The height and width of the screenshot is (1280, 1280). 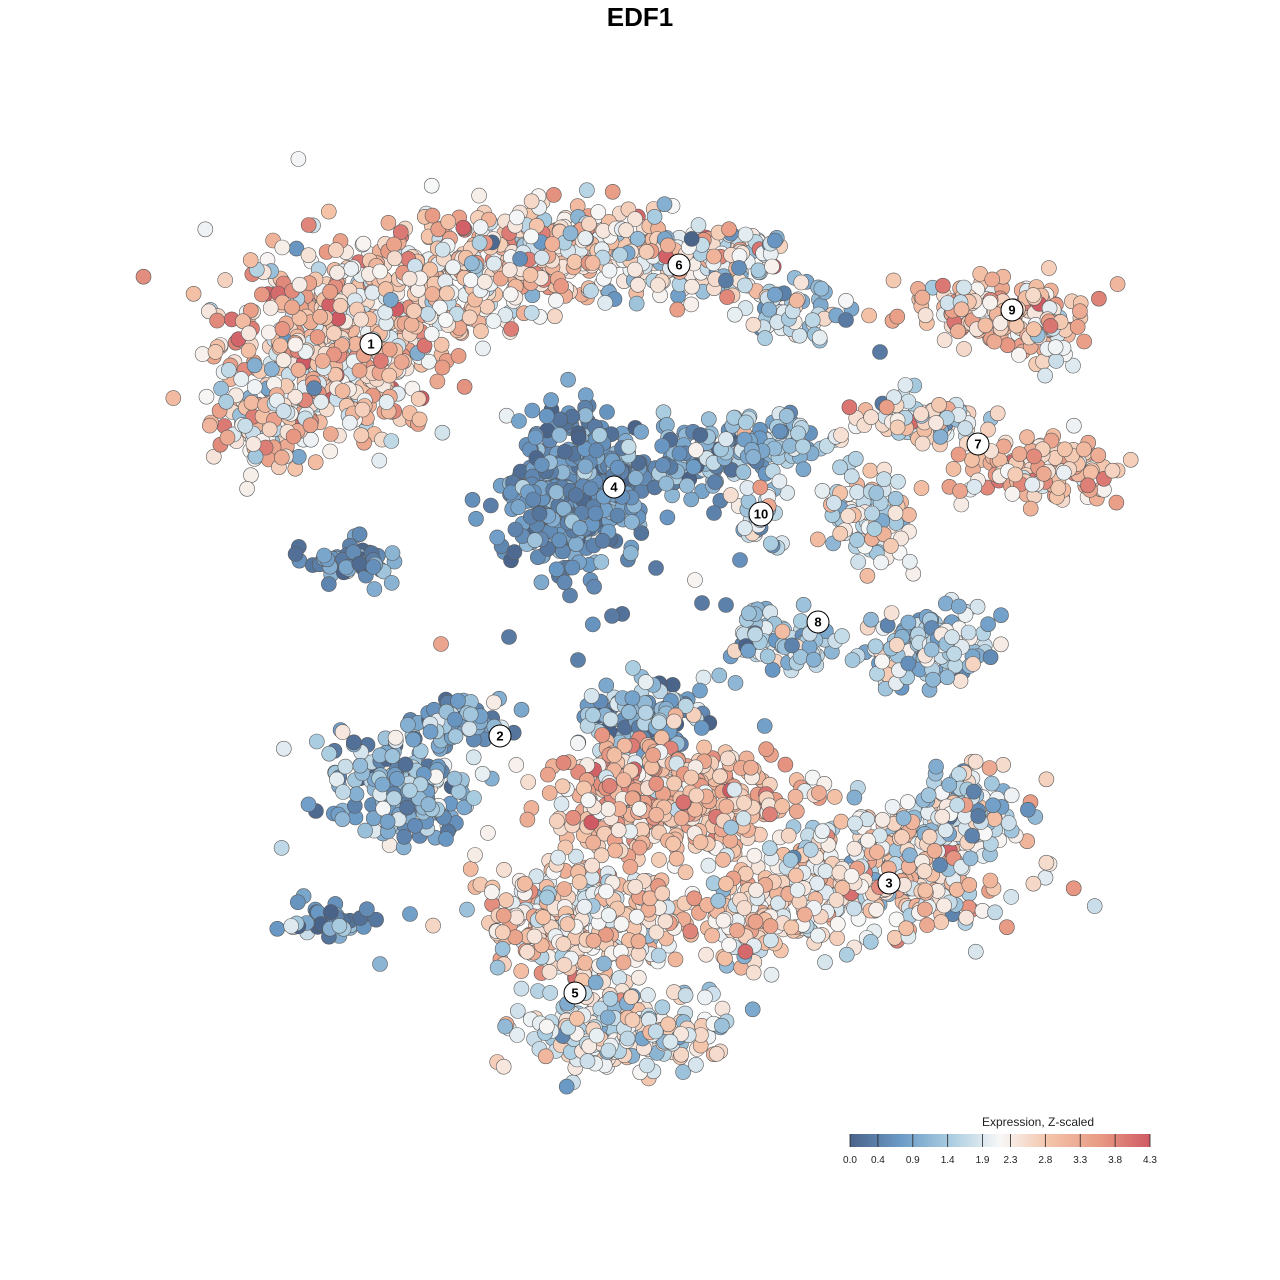 What do you see at coordinates (983, 1160) in the screenshot?
I see `legend-tick-label: 1.9` at bounding box center [983, 1160].